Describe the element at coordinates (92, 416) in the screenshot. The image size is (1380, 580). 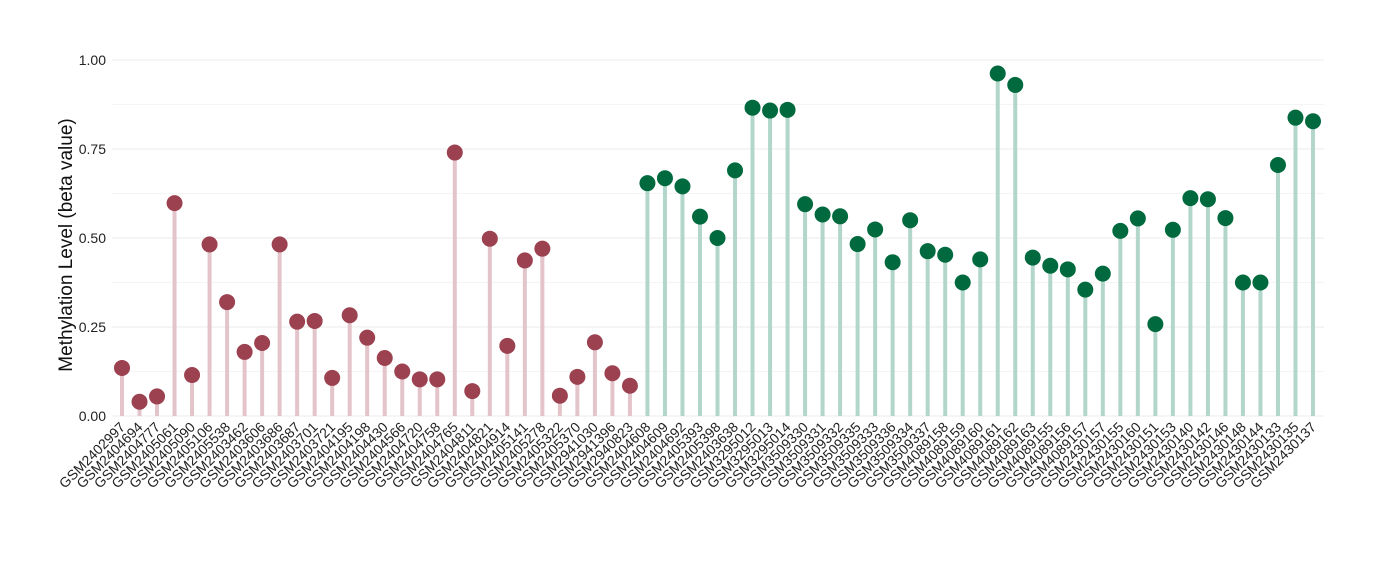
I see `y-tick-label: 0.00` at that location.